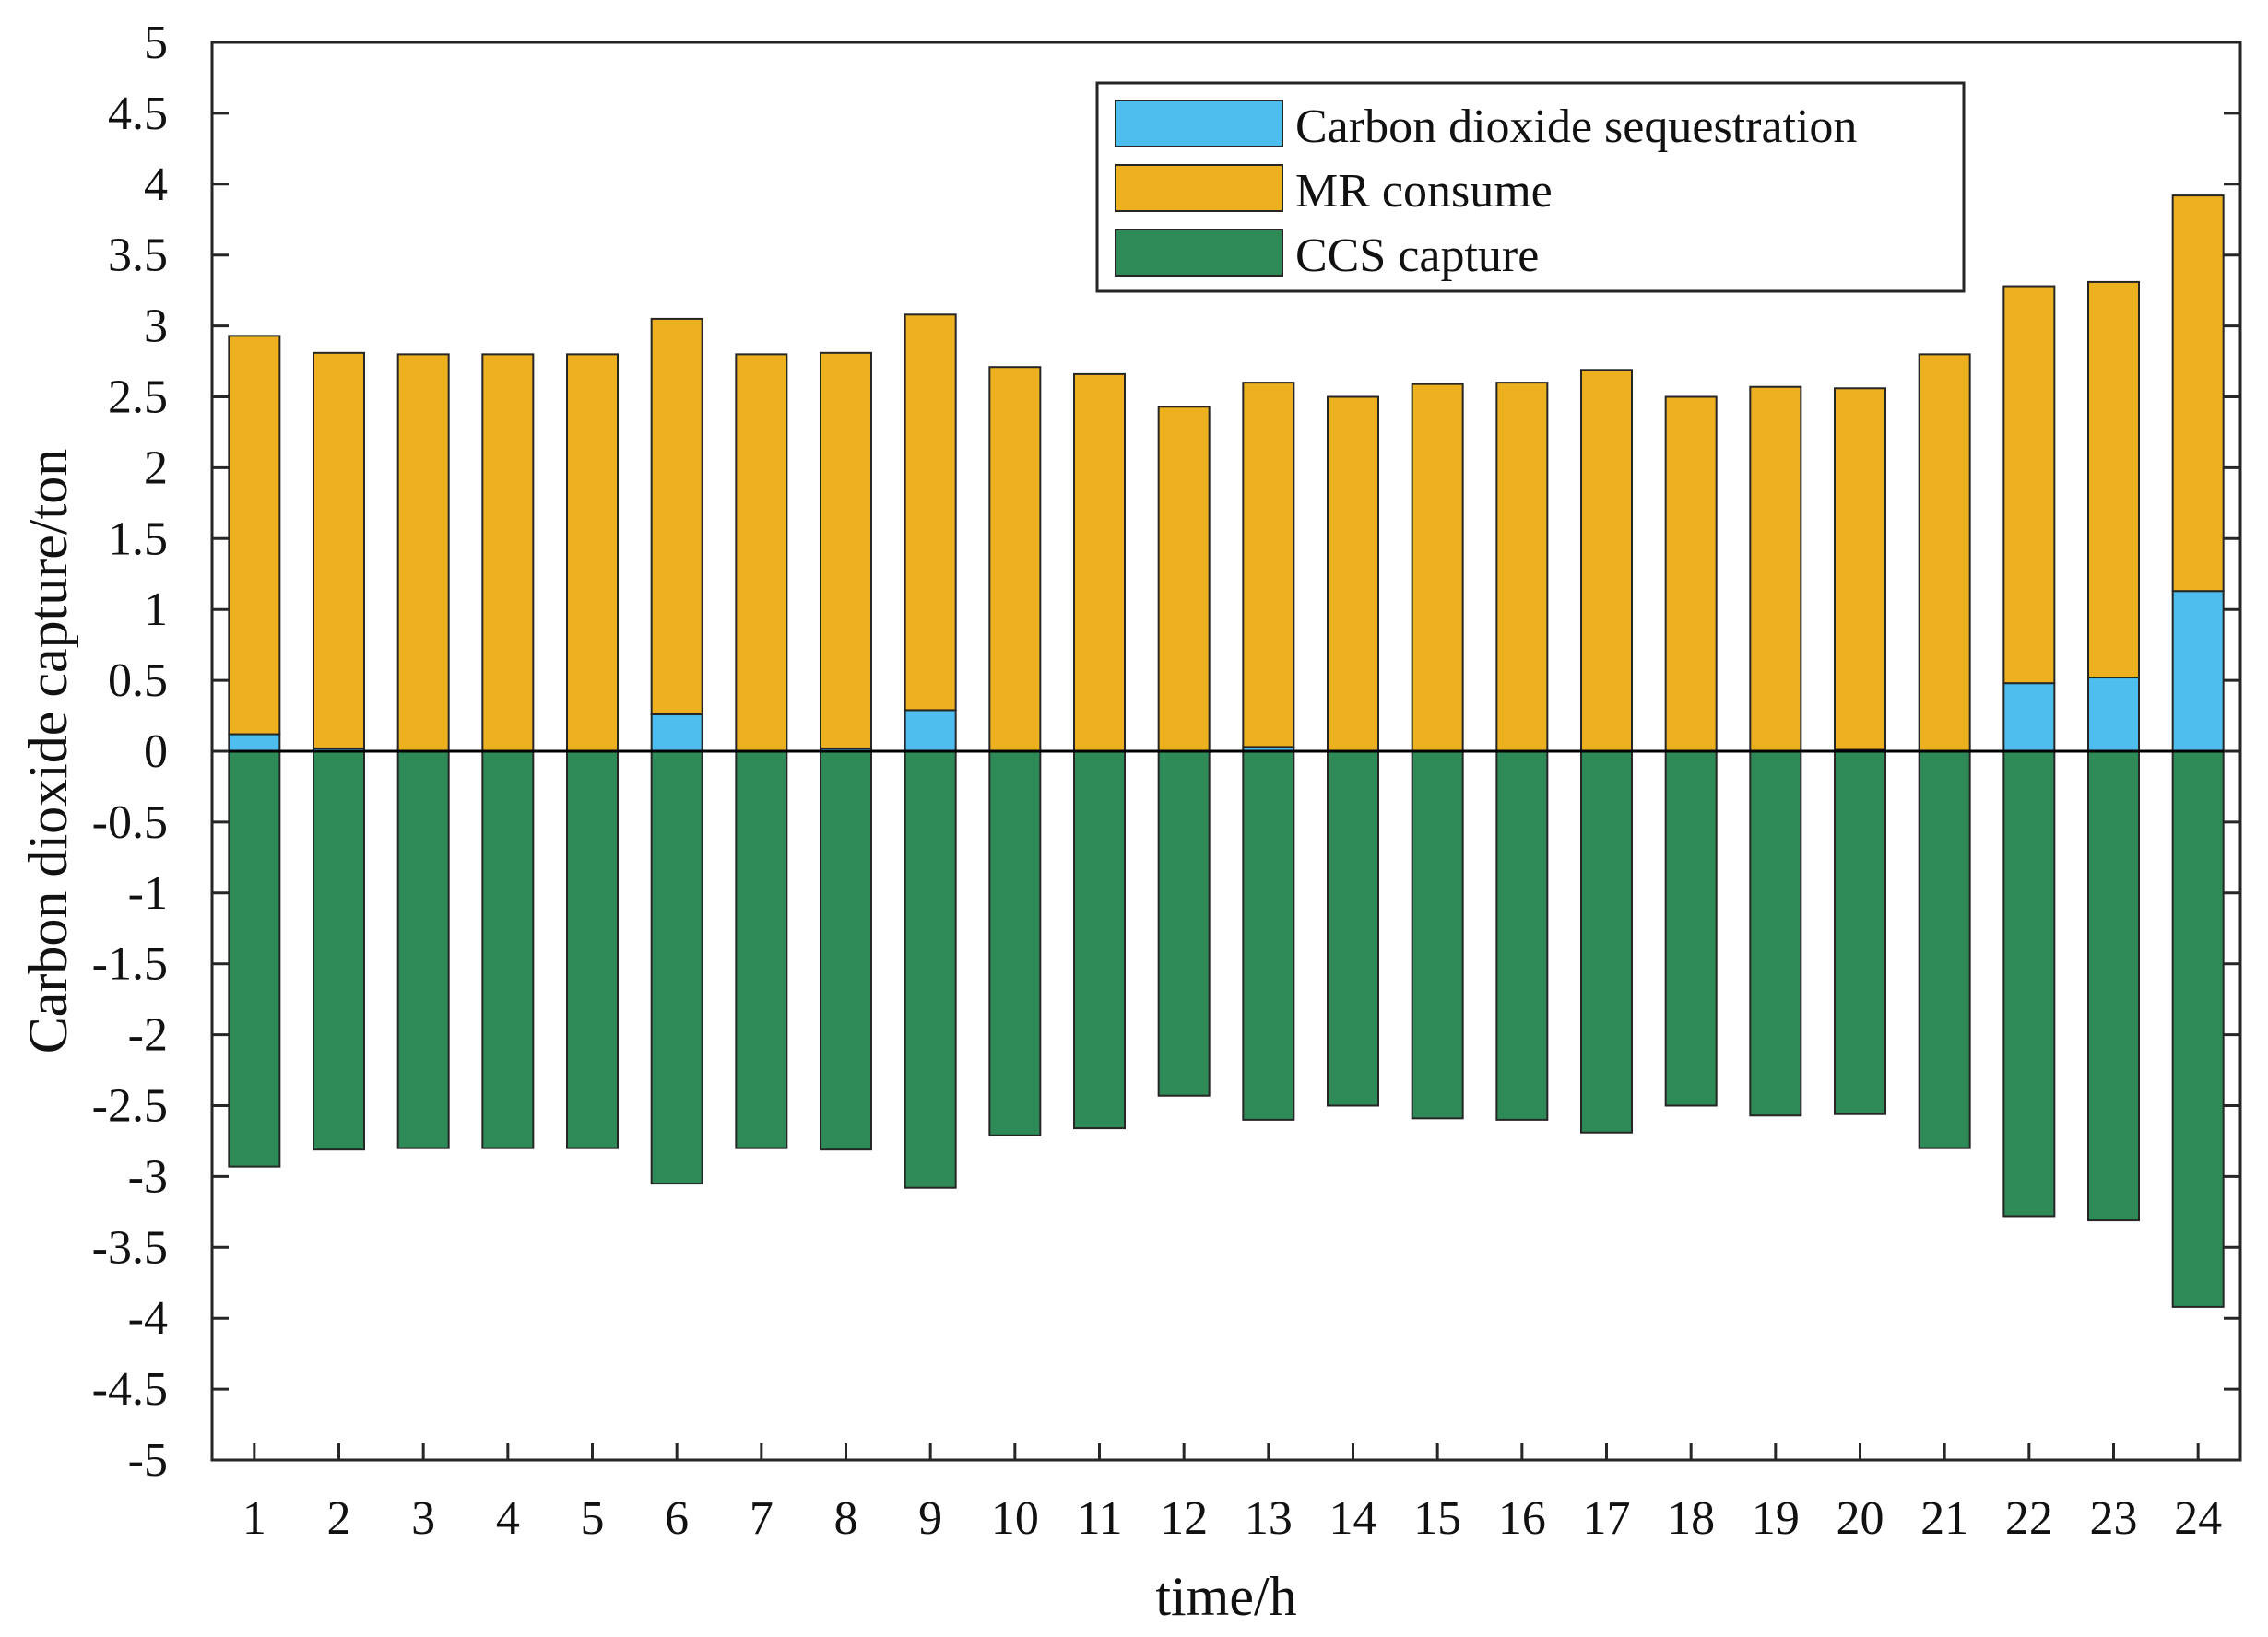 The height and width of the screenshot is (1637, 2268). I want to click on x-tick-label: 9, so click(930, 1518).